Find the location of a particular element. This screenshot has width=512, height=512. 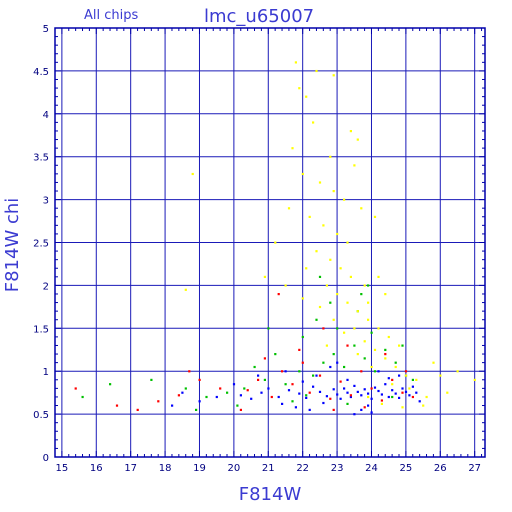

x-tick-label: 22 is located at coordinates (302, 468).